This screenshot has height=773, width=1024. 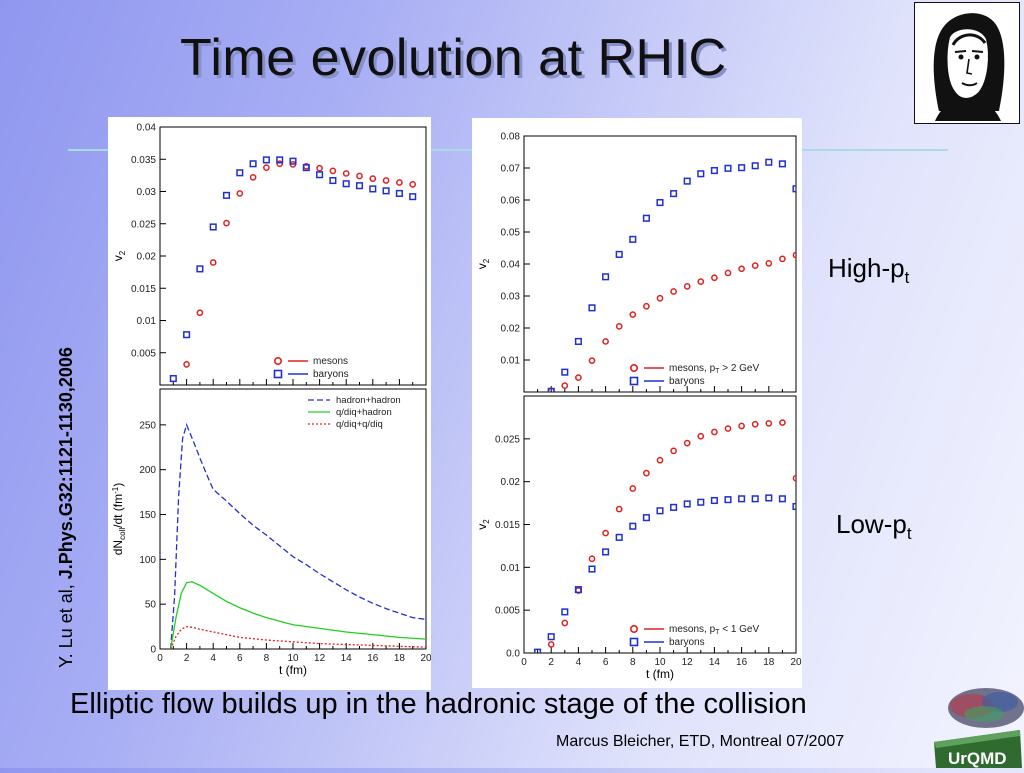 I want to click on low-pt-sub: t, so click(x=909, y=534).